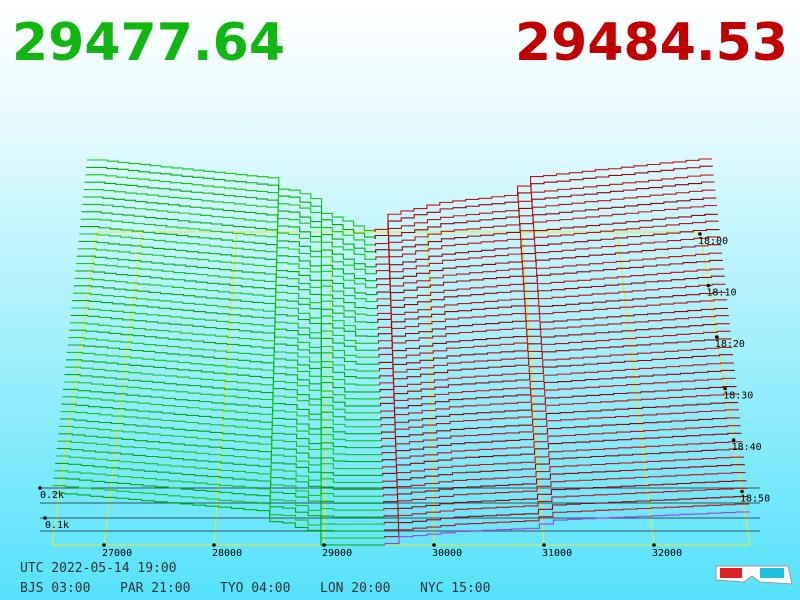 This screenshot has width=800, height=600. What do you see at coordinates (255, 588) in the screenshot?
I see `timezone-label: TYO 04:00` at bounding box center [255, 588].